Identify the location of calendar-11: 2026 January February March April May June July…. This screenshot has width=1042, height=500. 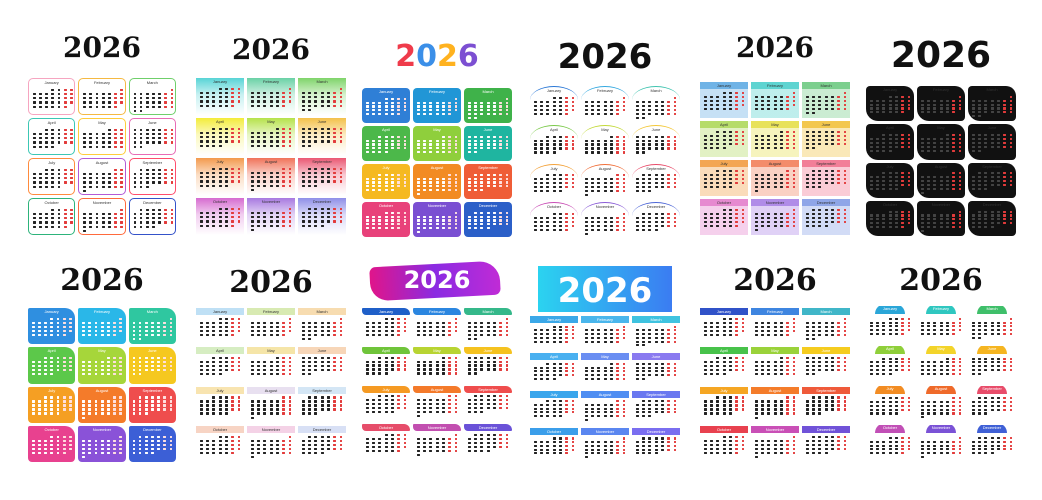
(775, 362).